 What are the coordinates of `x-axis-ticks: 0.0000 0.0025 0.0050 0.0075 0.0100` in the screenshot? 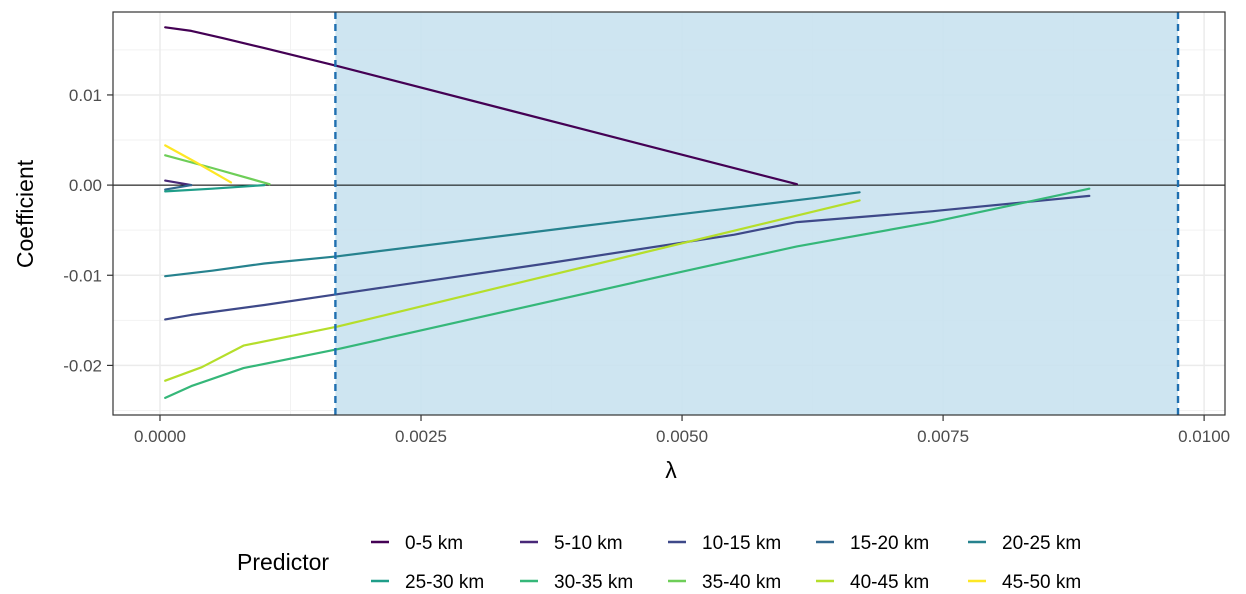 It's located at (682, 430).